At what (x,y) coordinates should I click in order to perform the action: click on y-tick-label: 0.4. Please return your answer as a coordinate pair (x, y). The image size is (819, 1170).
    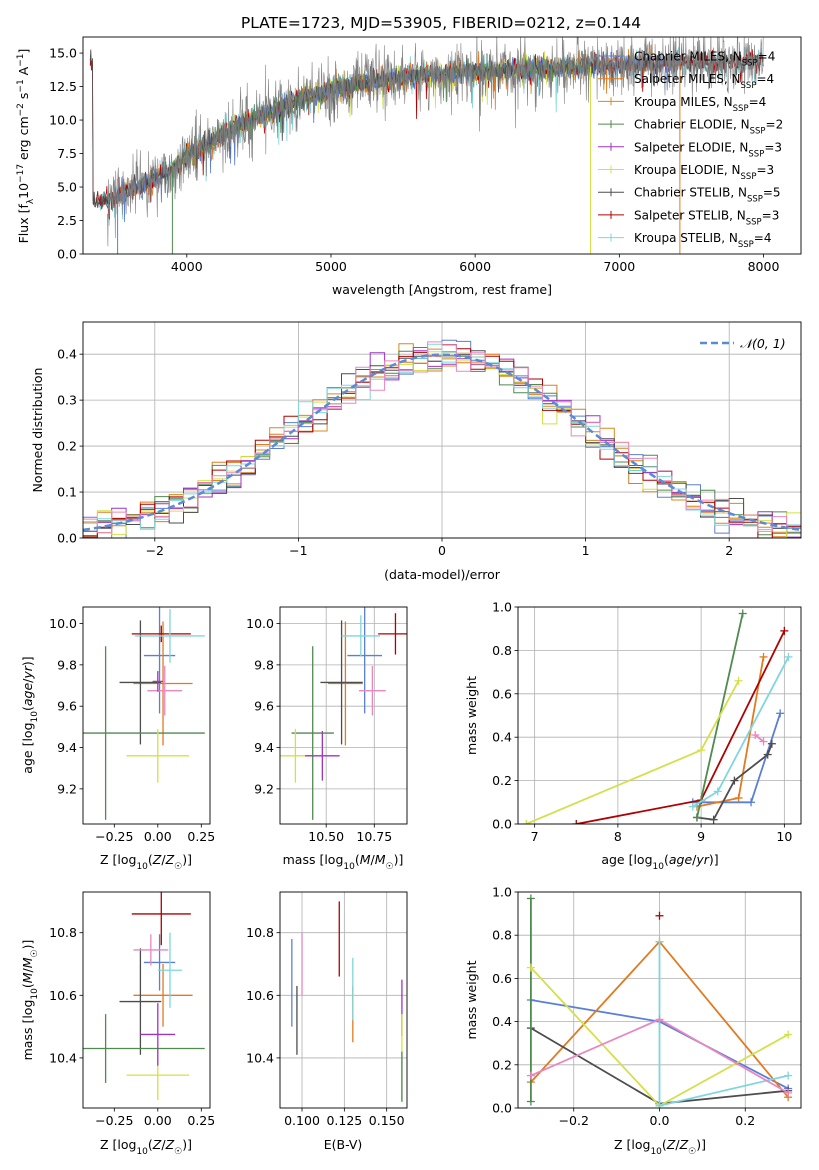
    Looking at the image, I should click on (67, 354).